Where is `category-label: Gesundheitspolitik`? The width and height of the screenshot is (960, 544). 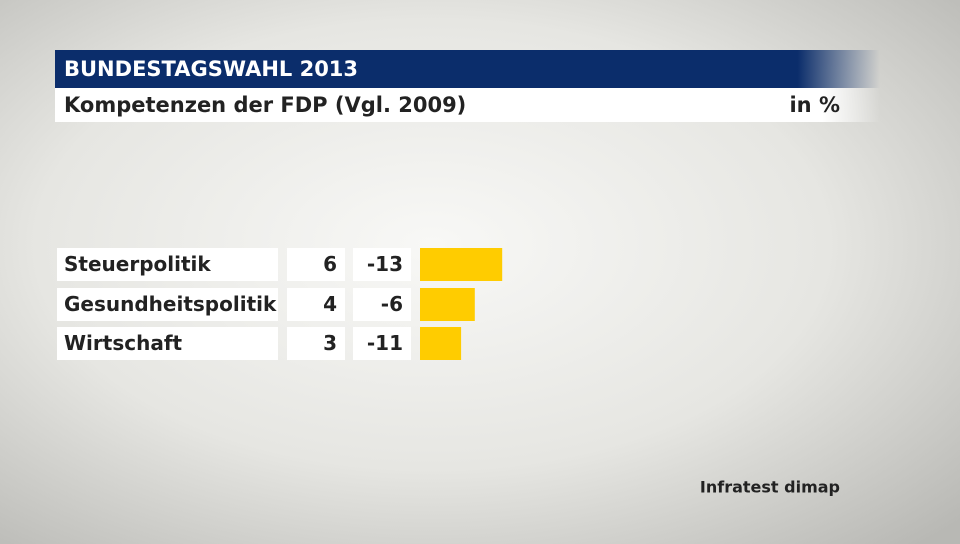
category-label: Gesundheitspolitik is located at coordinates (170, 304).